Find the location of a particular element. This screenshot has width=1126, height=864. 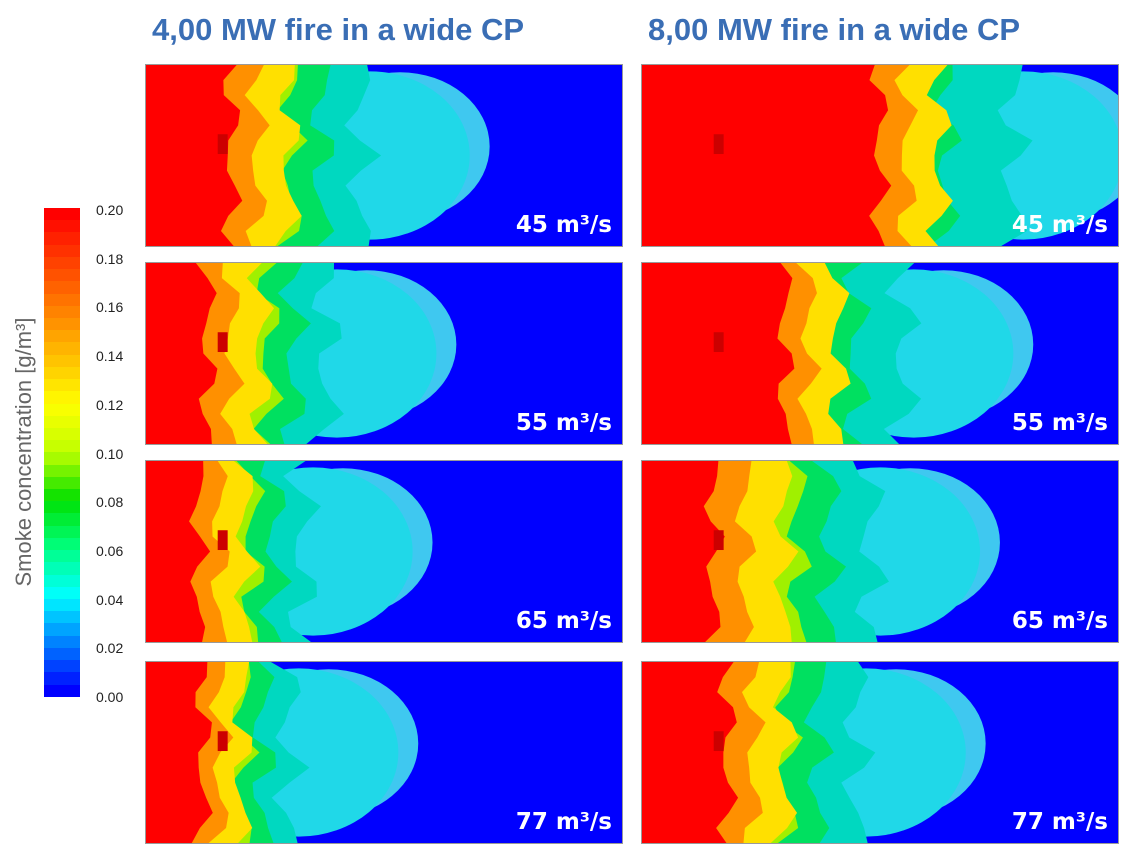

simulation-panel-left-3: 65 m³/s is located at coordinates (384, 551).